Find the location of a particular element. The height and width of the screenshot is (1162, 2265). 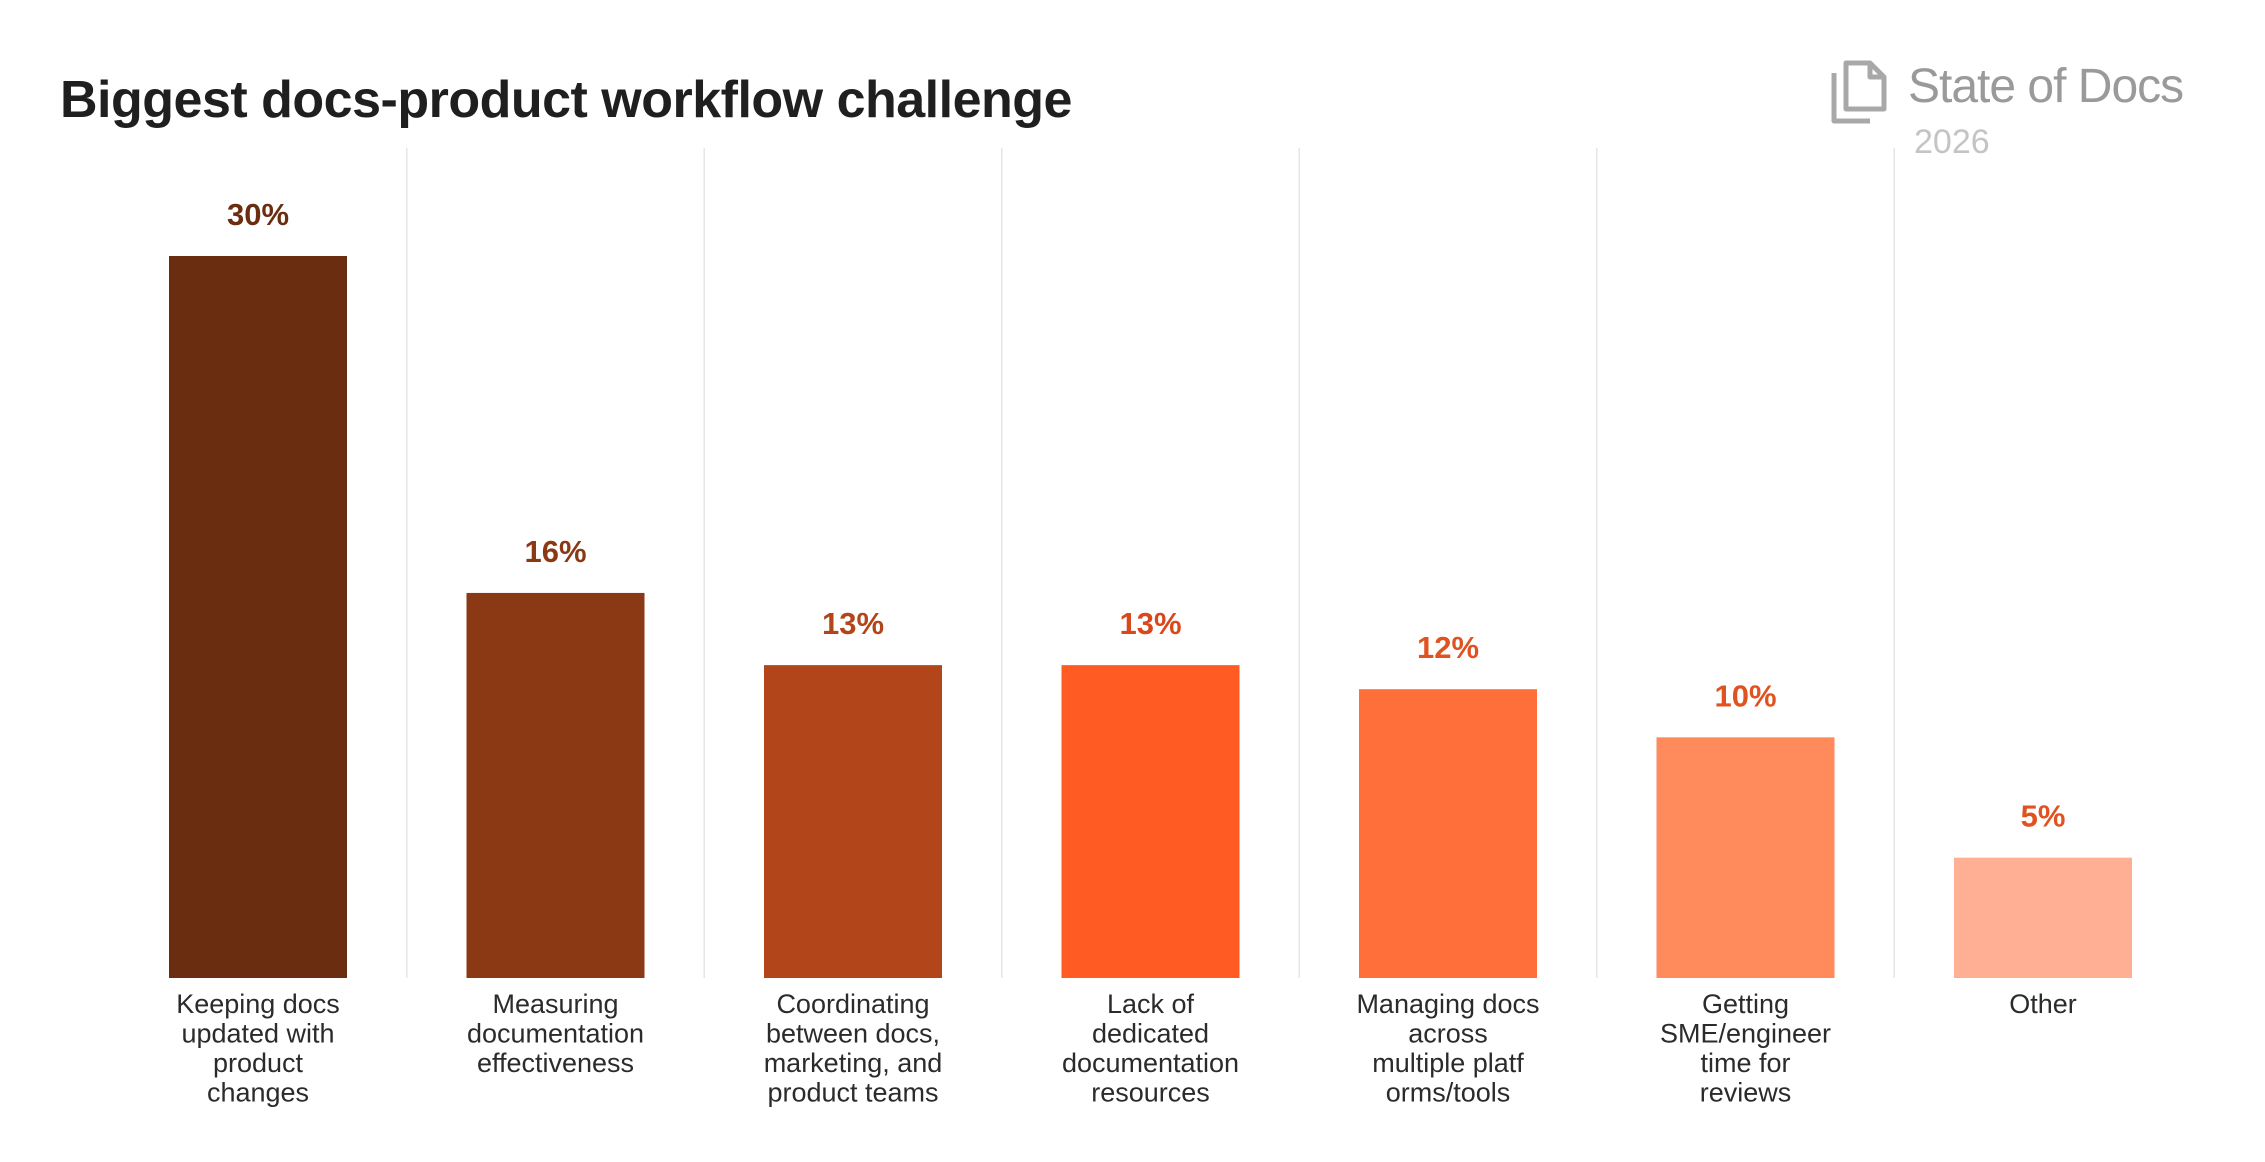

category-label-7: Other is located at coordinates (2043, 1004).